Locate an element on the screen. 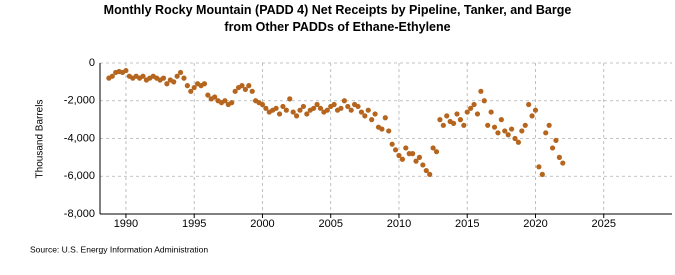  y-tick-label: -2,000 is located at coordinates (79, 101).